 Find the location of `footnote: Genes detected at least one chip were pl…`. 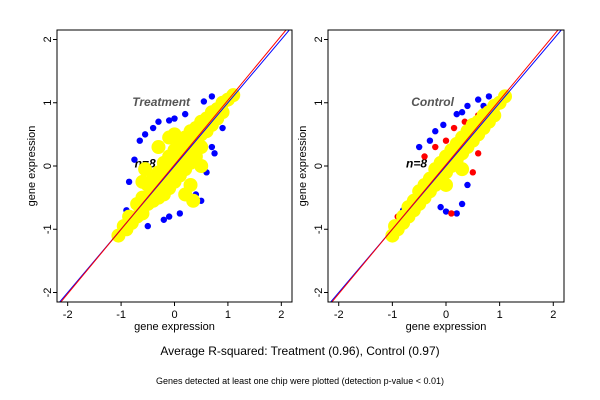

footnote: Genes detected at least one chip were pl… is located at coordinates (300, 381).